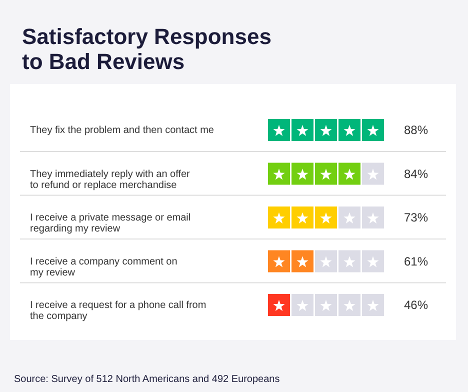 Image resolution: width=468 pixels, height=392 pixels. What do you see at coordinates (122, 130) in the screenshot?
I see `category-label: They fix the problem and then contact me` at bounding box center [122, 130].